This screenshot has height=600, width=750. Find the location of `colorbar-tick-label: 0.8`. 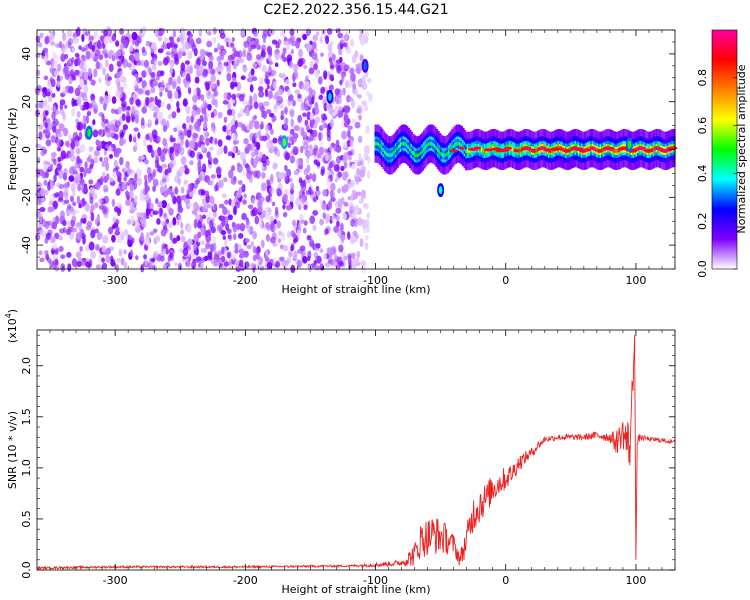

colorbar-tick-label: 0.8 is located at coordinates (702, 78).